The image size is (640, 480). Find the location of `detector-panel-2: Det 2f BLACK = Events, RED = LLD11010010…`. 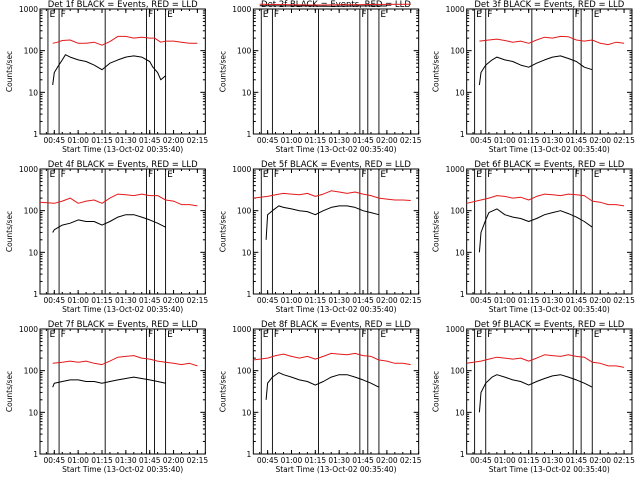

detector-panel-2: Det 2f BLACK = Events, RED = LLD11010010… is located at coordinates (319, 77).